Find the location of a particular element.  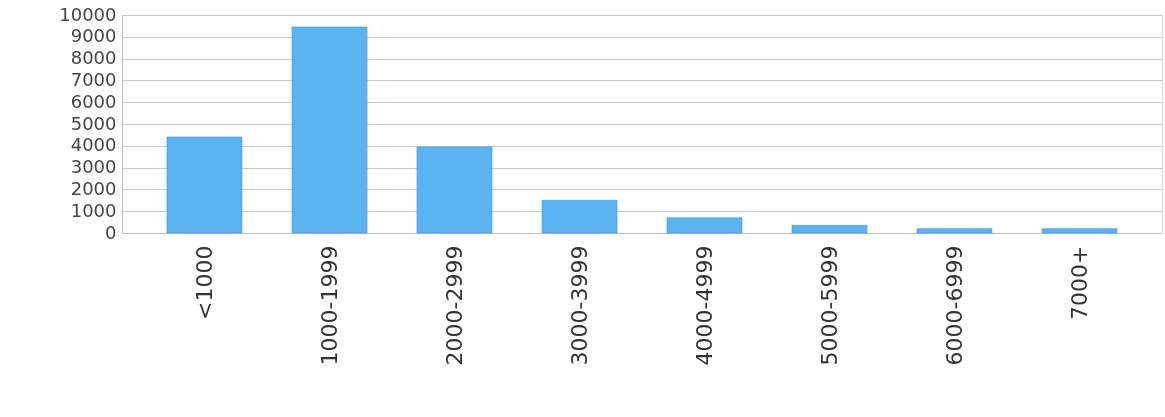

y-tick-label: 9000 is located at coordinates (93, 36).